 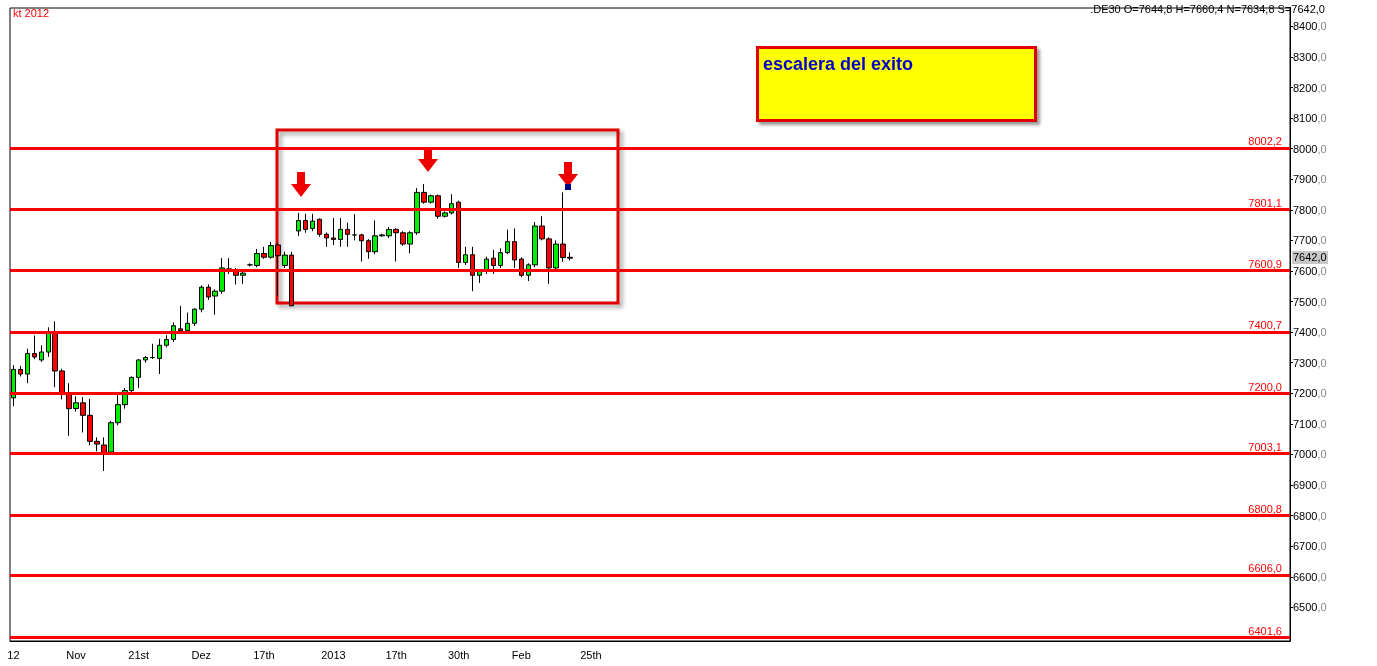 What do you see at coordinates (1265, 202) in the screenshot?
I see `ref-line-label: 7801,1` at bounding box center [1265, 202].